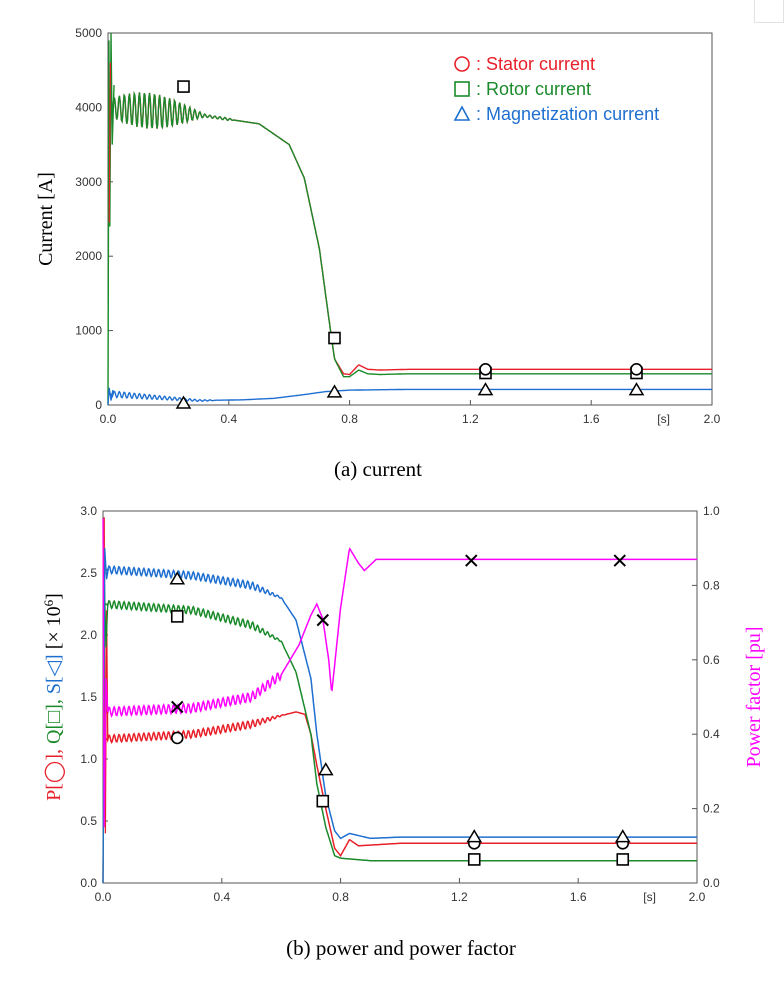 The image size is (784, 986). I want to click on y2-tick-label: 0.0, so click(711, 883).